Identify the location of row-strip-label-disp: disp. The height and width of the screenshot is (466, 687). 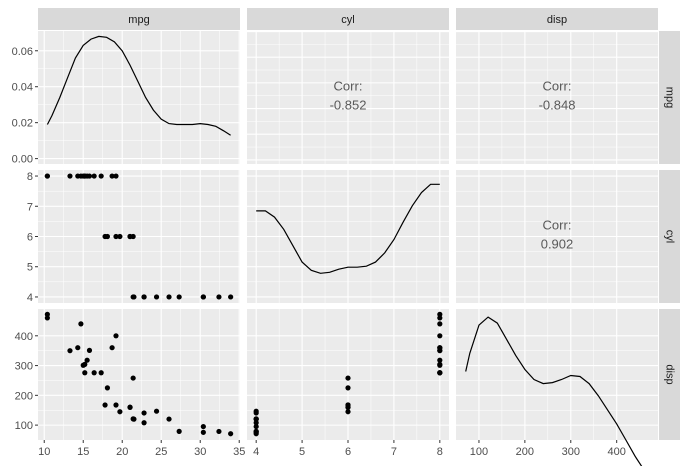
(670, 374).